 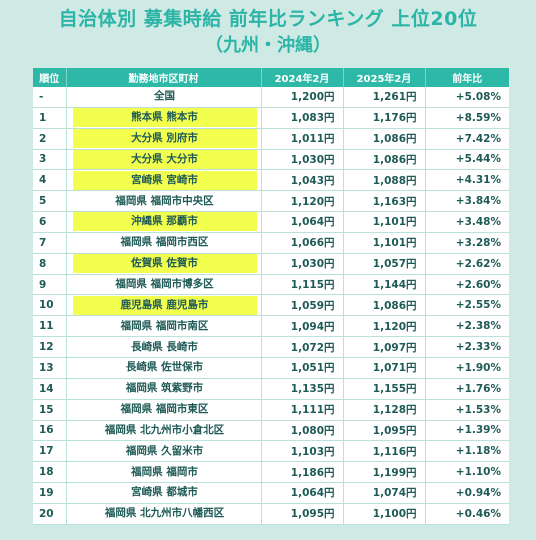 I want to click on area-label: 福岡県 筑紫野市, so click(x=164, y=388).